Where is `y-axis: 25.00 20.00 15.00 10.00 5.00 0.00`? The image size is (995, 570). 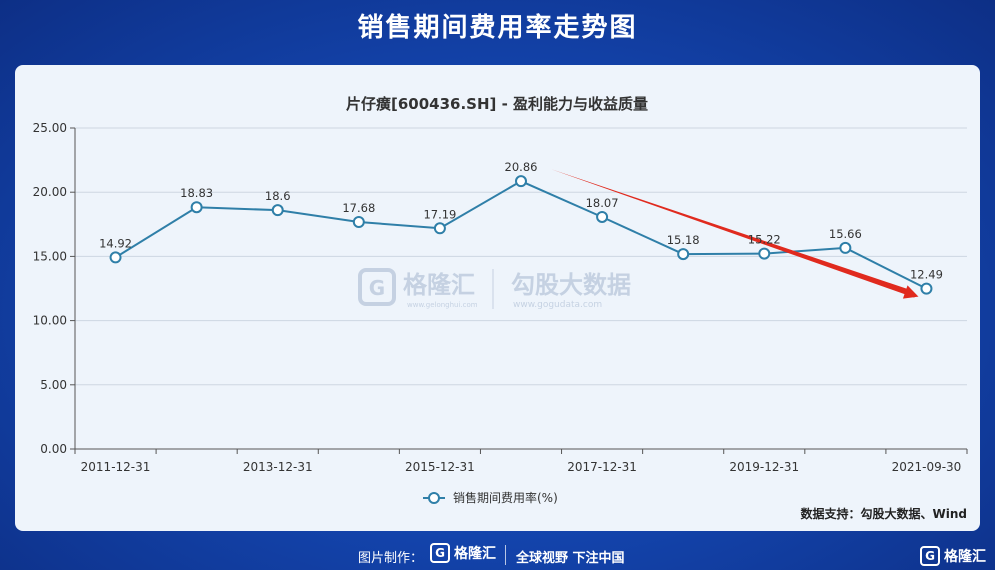 y-axis: 25.00 20.00 15.00 10.00 5.00 0.00 is located at coordinates (54, 288).